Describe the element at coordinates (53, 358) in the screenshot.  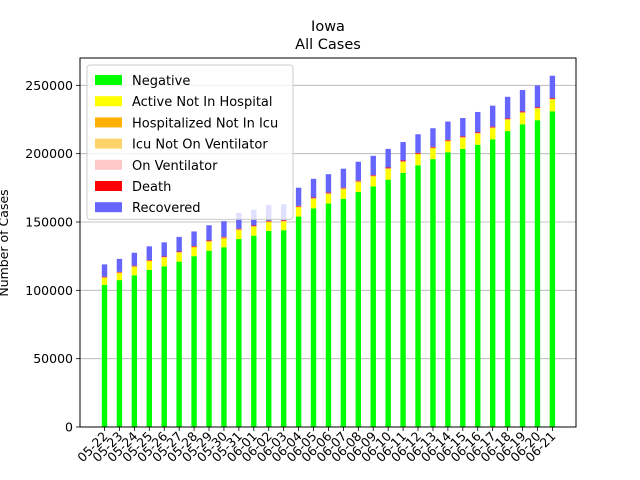
I see `y-tick-label: 50000` at that location.